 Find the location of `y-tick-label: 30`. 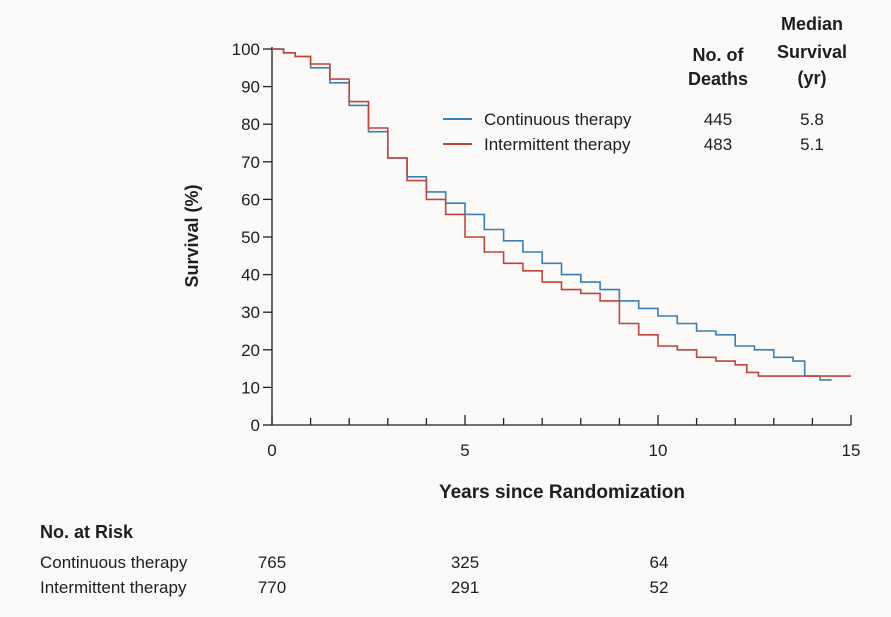

y-tick-label: 30 is located at coordinates (250, 312).